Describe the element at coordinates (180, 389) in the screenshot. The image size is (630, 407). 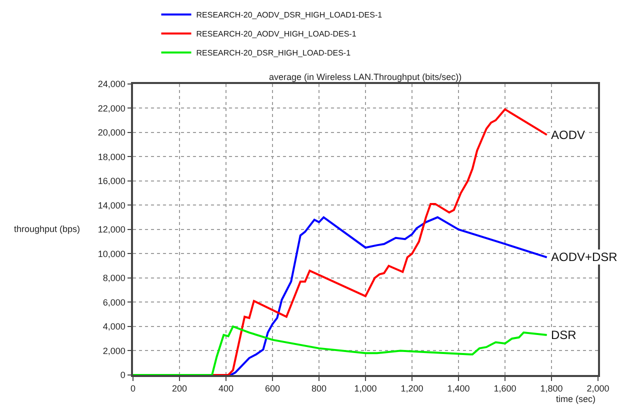
I see `x-tick-label: 200` at that location.